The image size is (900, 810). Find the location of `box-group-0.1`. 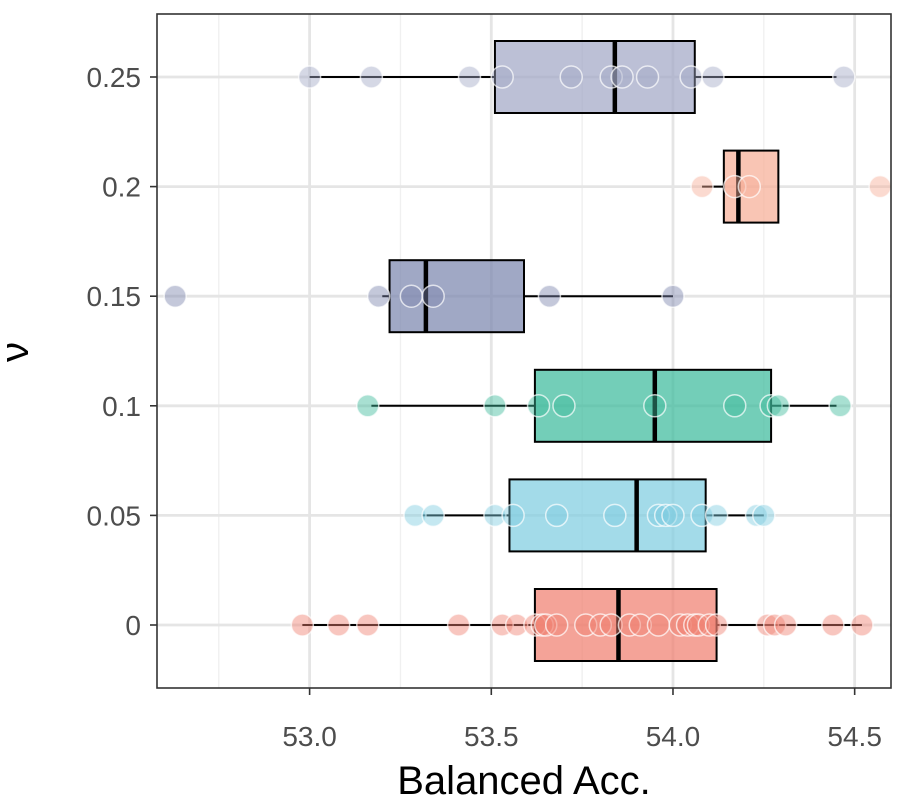

box-group-0.1 is located at coordinates (604, 405).